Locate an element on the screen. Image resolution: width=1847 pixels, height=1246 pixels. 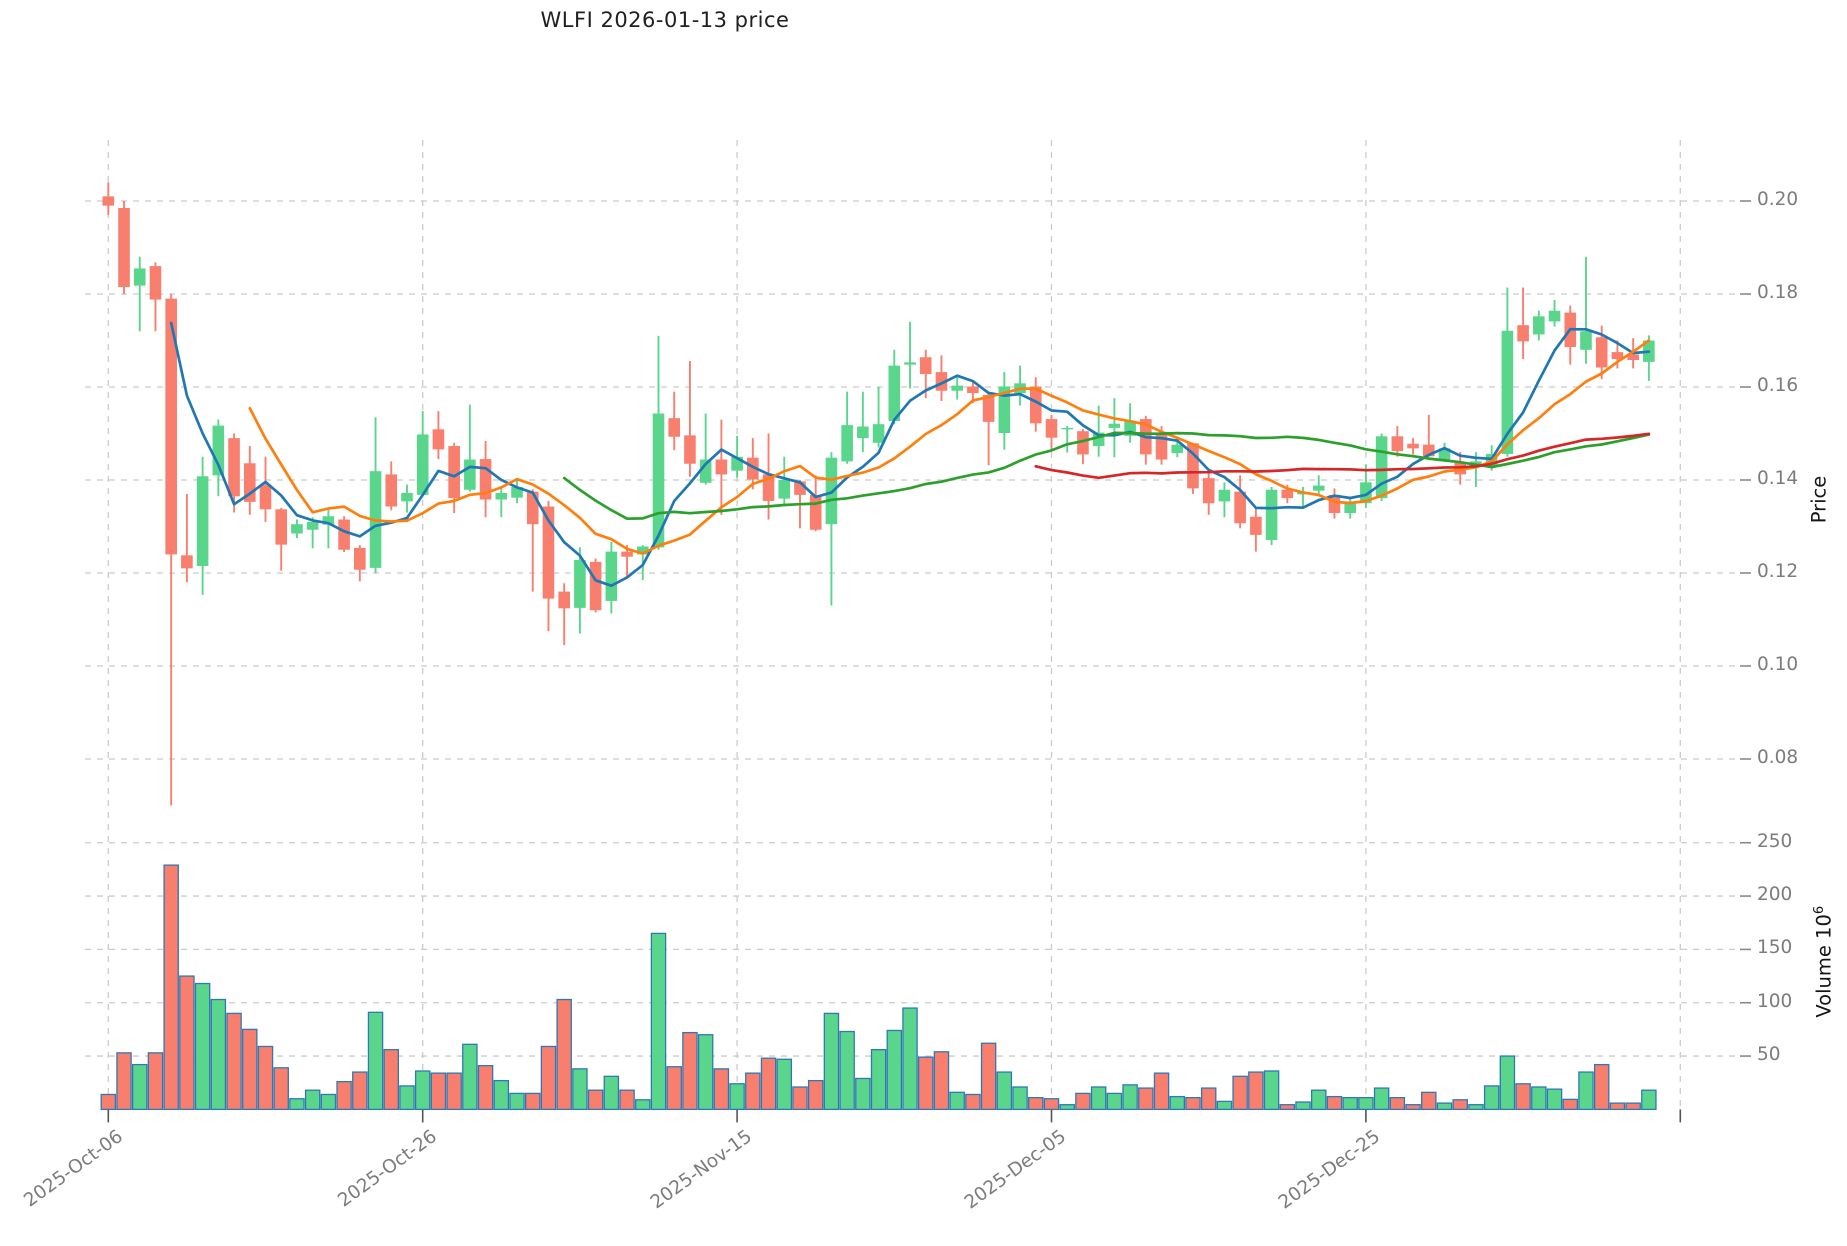
volume-axis-label: Volume 106 is located at coordinates (1824, 962).